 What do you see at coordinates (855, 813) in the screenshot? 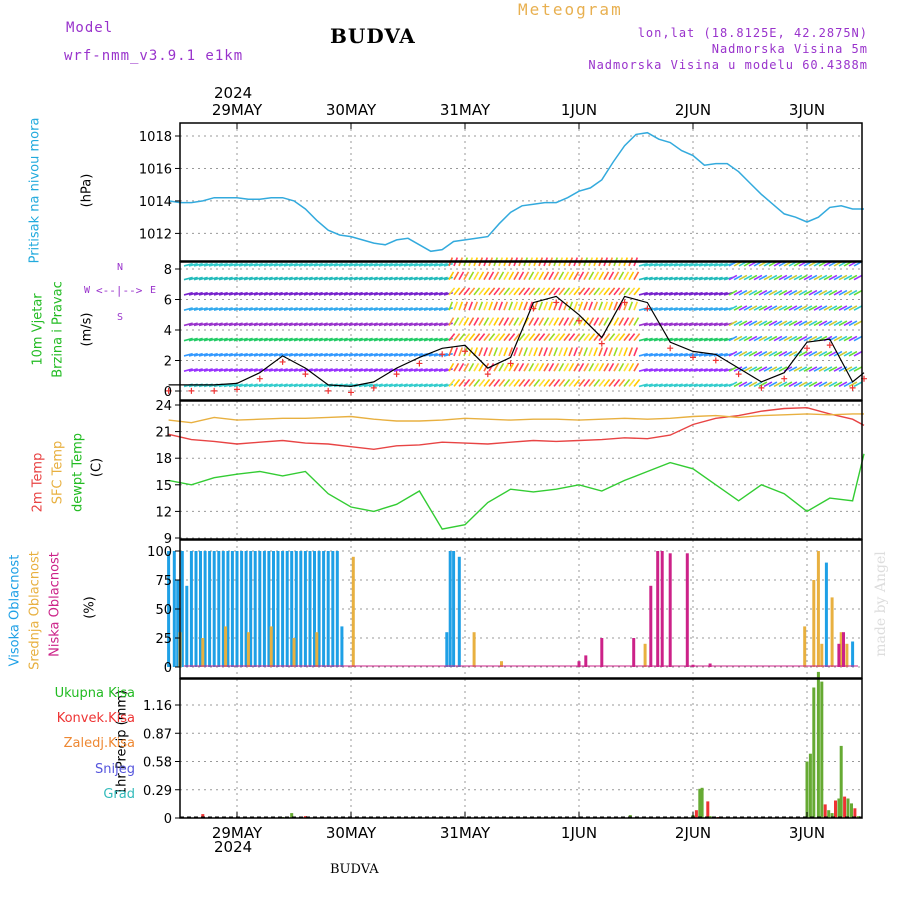
I see `precip-bar` at bounding box center [855, 813].